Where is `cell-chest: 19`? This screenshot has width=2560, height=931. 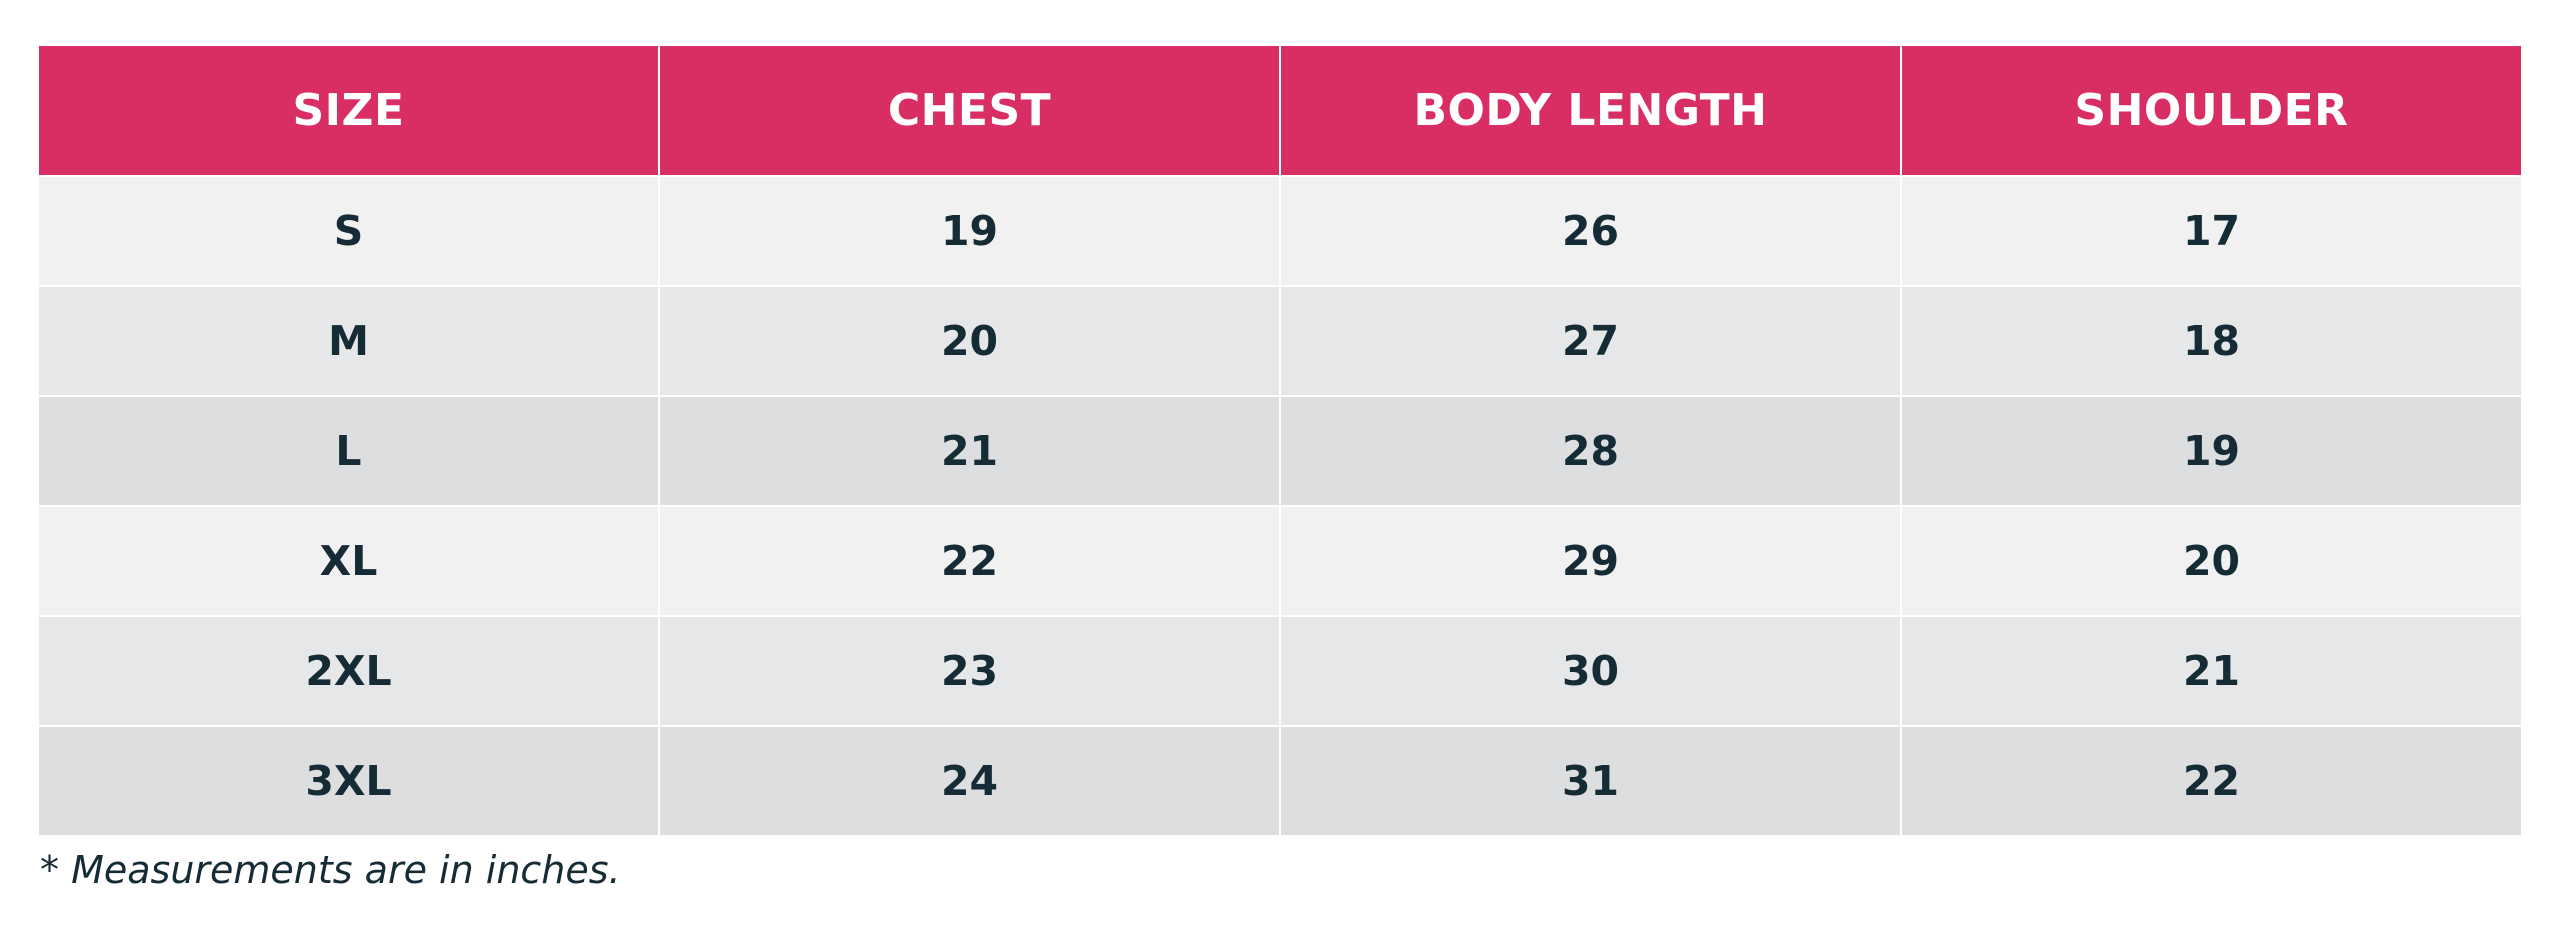 cell-chest: 19 is located at coordinates (969, 231).